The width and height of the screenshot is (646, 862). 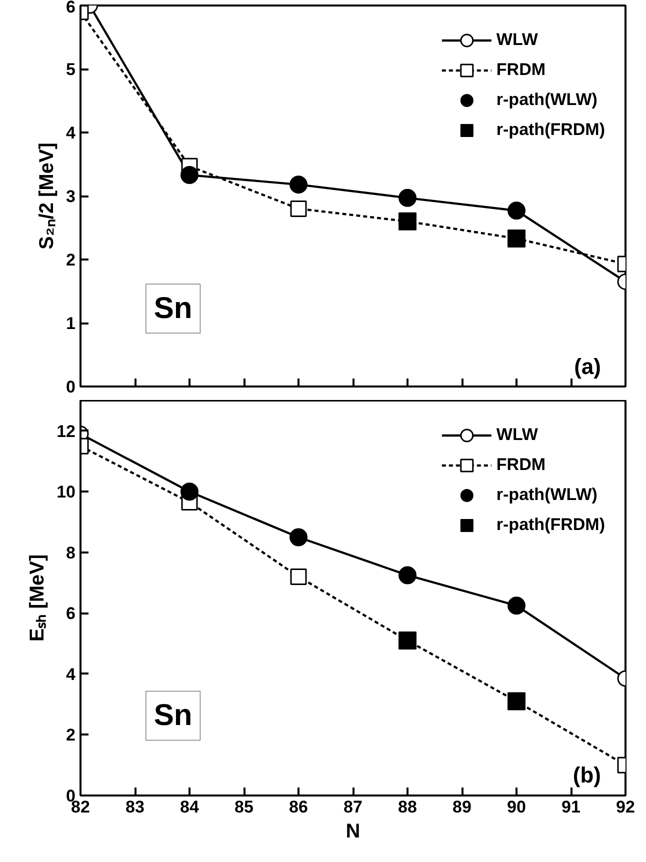 What do you see at coordinates (353, 831) in the screenshot?
I see `x-axis-title: N` at bounding box center [353, 831].